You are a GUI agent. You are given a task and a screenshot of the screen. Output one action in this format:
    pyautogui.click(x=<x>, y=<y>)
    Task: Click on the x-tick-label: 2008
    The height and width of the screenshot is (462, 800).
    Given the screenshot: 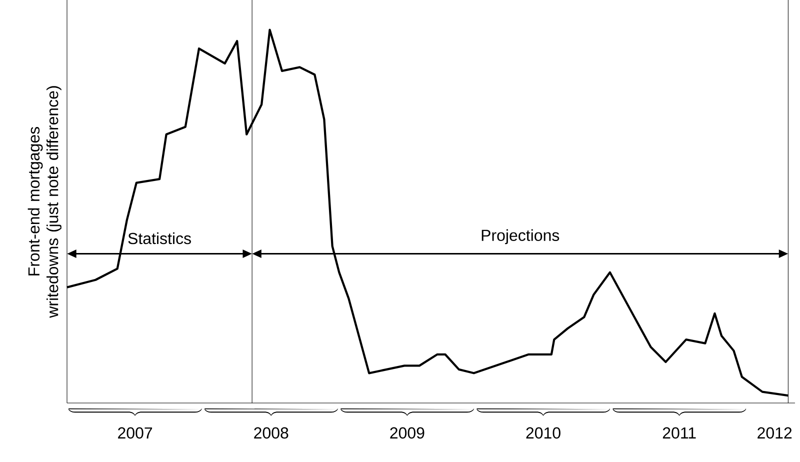 What is the action you would take?
    pyautogui.click(x=271, y=433)
    